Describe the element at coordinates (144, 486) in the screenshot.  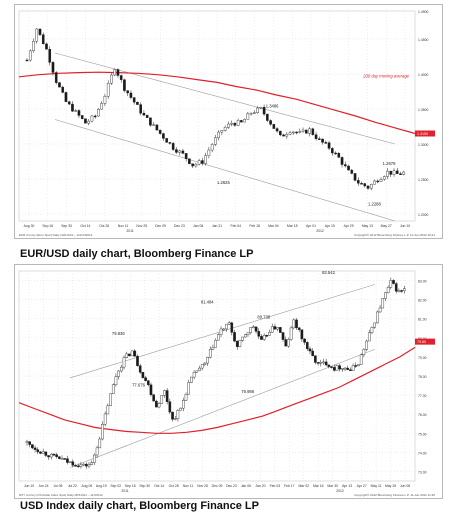
I see `x-tick-label: Sep 30` at that location.